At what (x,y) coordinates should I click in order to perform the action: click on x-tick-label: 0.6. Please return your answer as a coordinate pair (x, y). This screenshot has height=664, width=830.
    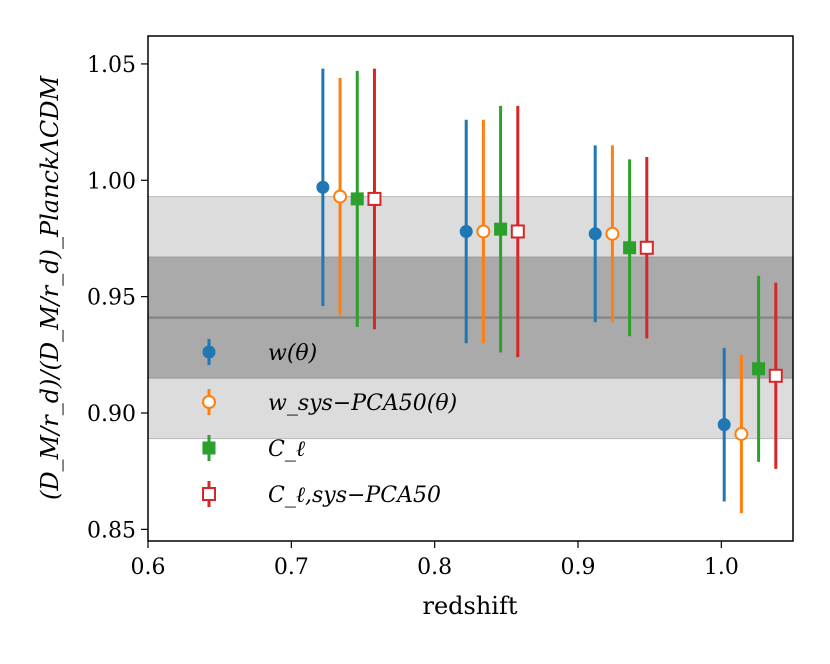
    Looking at the image, I should click on (148, 567).